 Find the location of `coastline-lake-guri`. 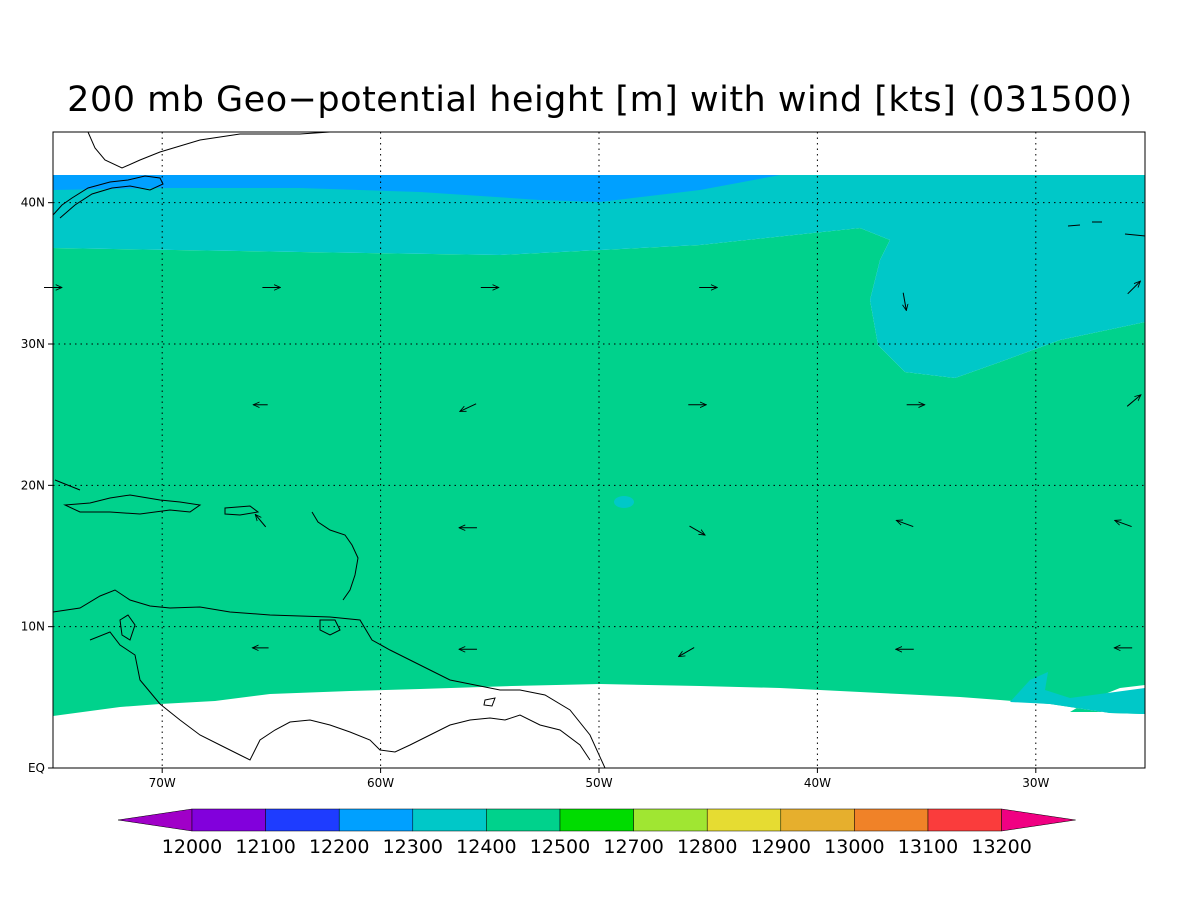

coastline-lake-guri is located at coordinates (489, 702).